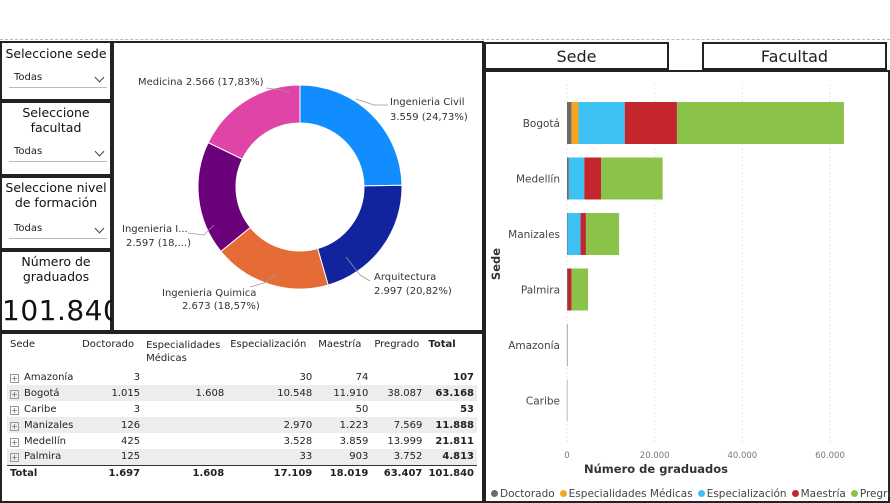 This screenshot has width=890, height=503. I want to click on table-row: + Manizales 126 2.970 1.223 7.569 11.888, so click(242, 425).